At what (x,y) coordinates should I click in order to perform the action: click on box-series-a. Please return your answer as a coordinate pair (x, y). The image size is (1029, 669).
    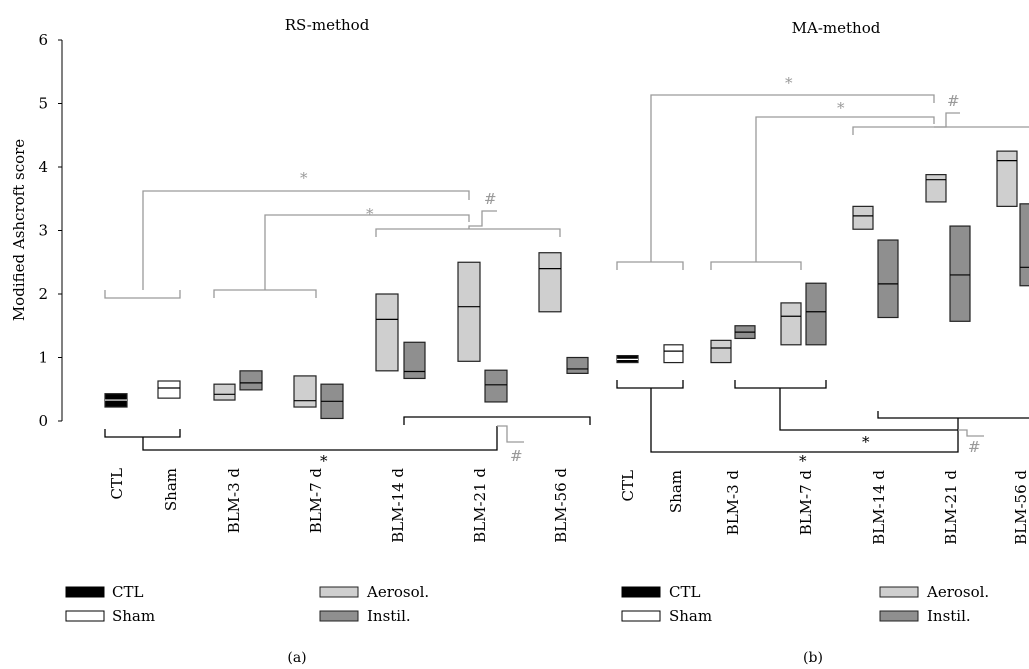
    Looking at the image, I should click on (346, 336).